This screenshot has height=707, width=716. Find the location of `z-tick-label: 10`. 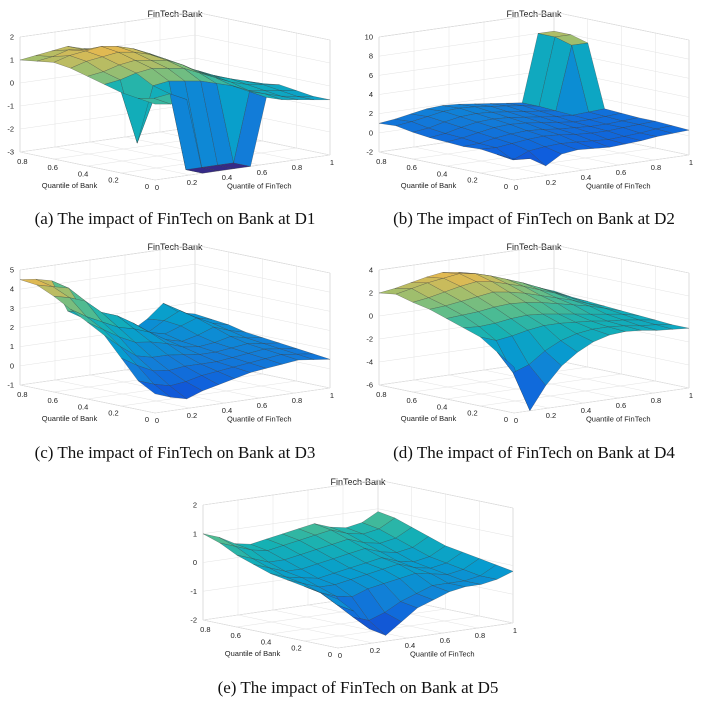

z-tick-label: 10 is located at coordinates (369, 37).